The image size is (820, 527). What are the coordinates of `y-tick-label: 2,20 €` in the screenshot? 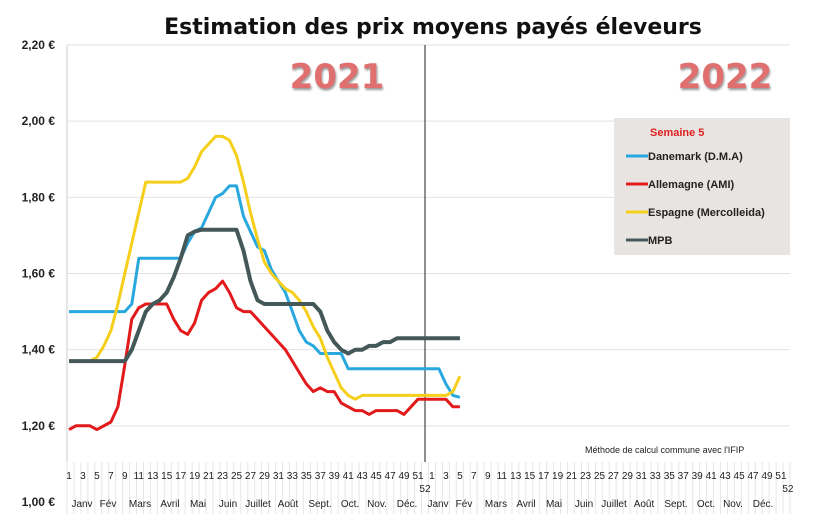 It's located at (39, 45).